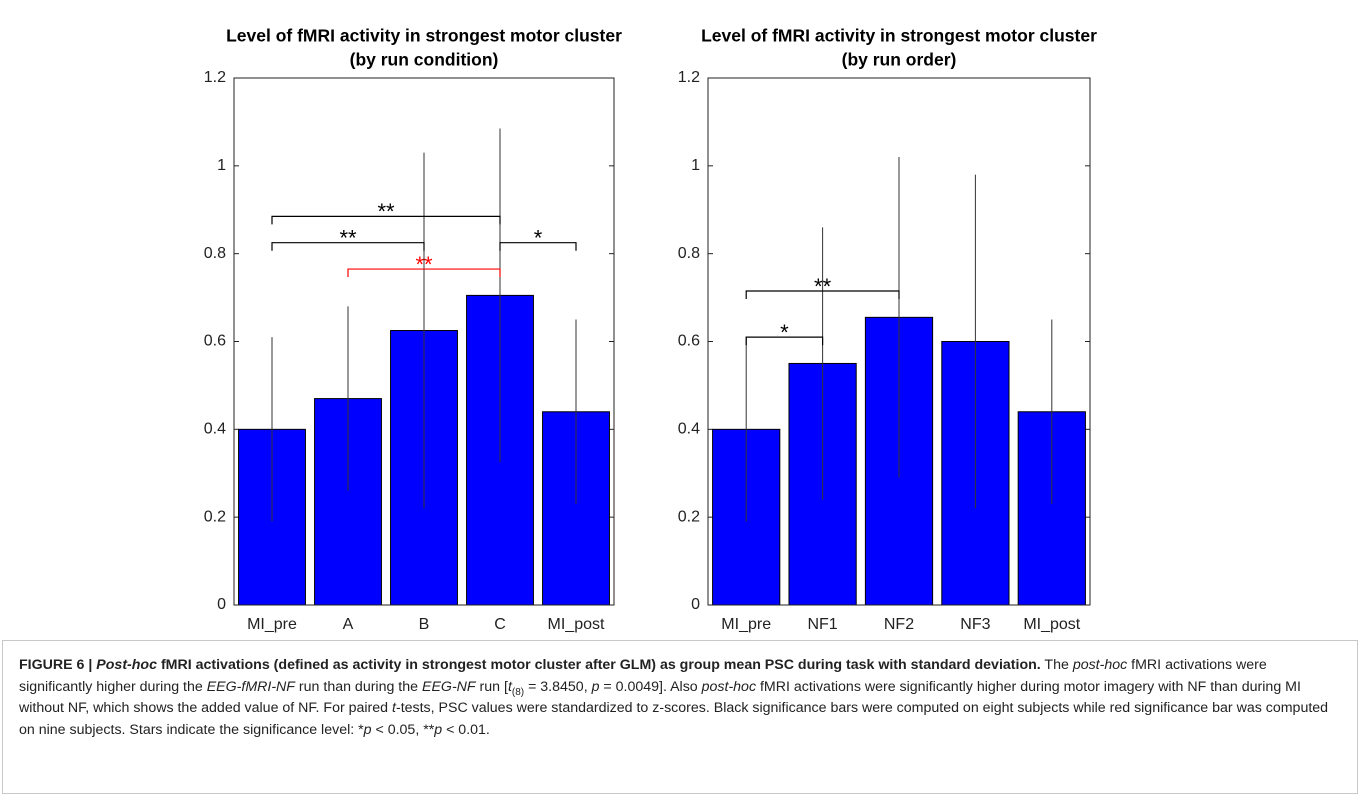 This screenshot has height=802, width=1360. Describe the element at coordinates (518, 692) in the screenshot. I see `caption-text: (8)` at that location.